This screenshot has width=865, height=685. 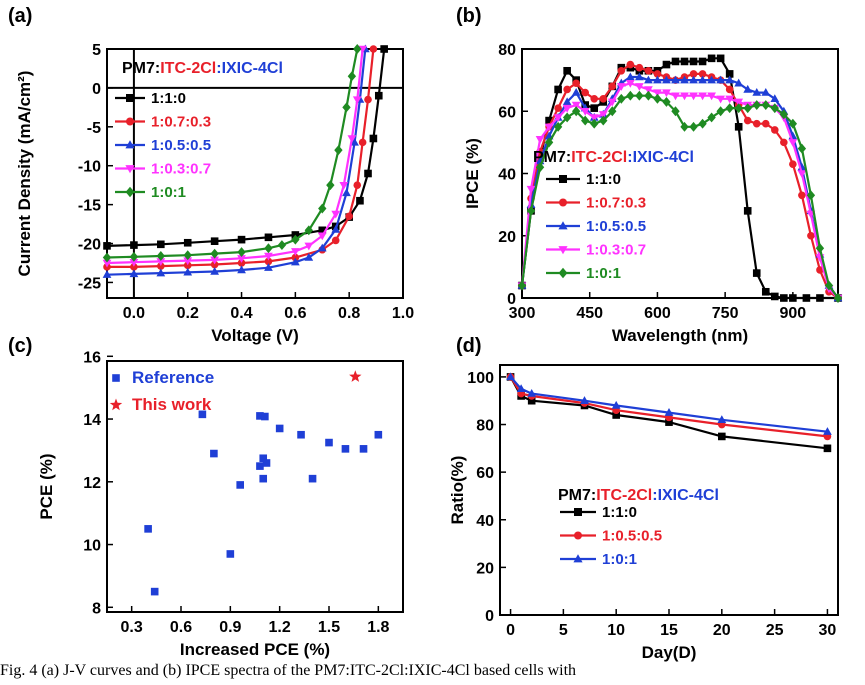 I want to click on y-tick-label: 60, so click(x=507, y=112).